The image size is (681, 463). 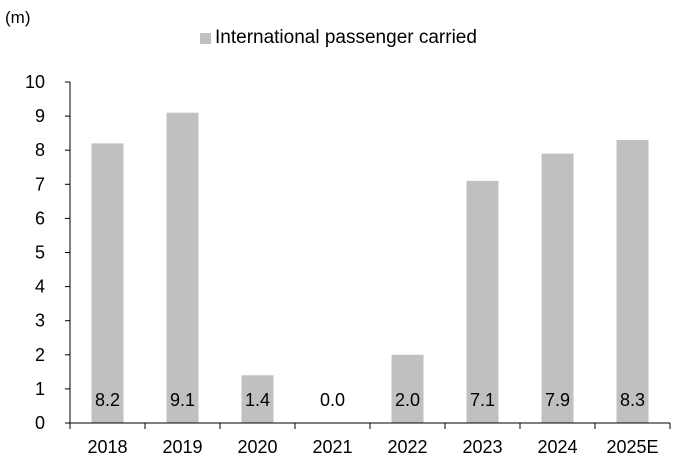 I want to click on bar-2019, so click(x=182, y=267).